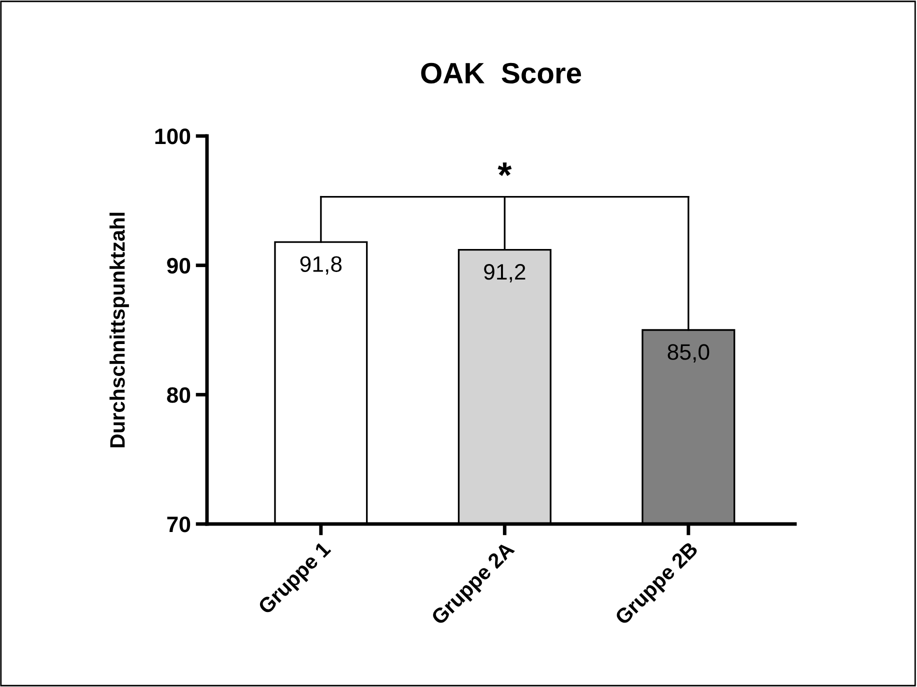  Describe the element at coordinates (505, 273) in the screenshot. I see `data-label: 91,2` at that location.